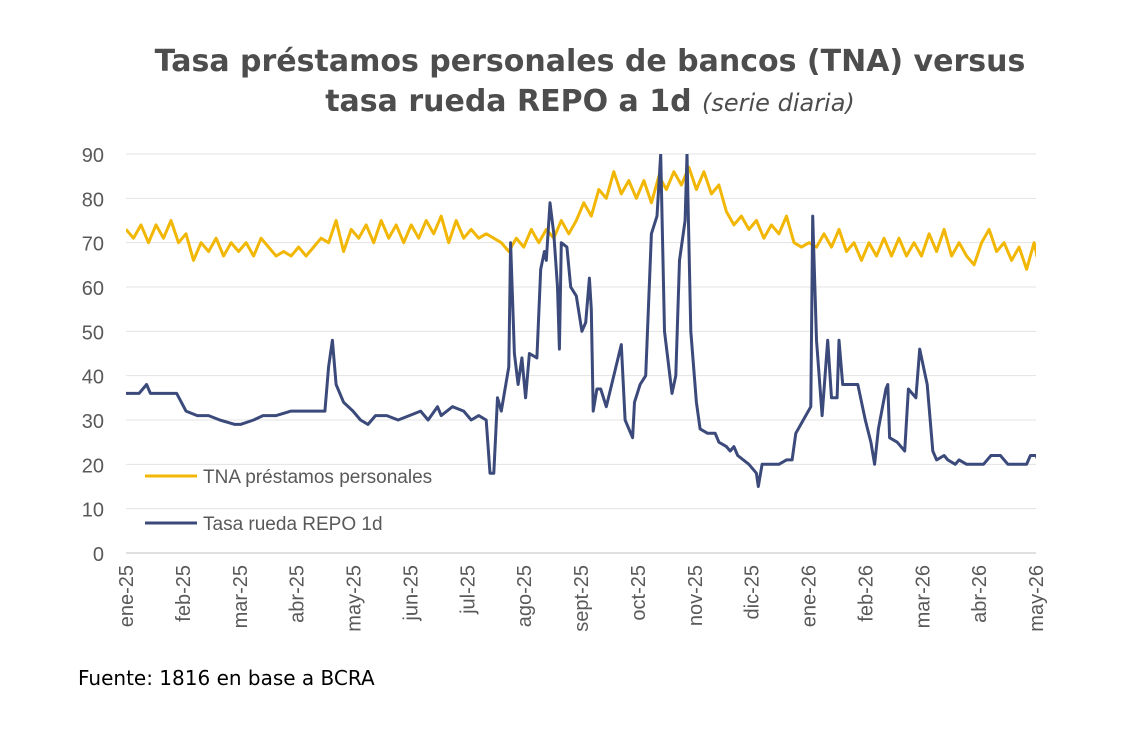  I want to click on x-tick-label: dic-25, so click(753, 592).